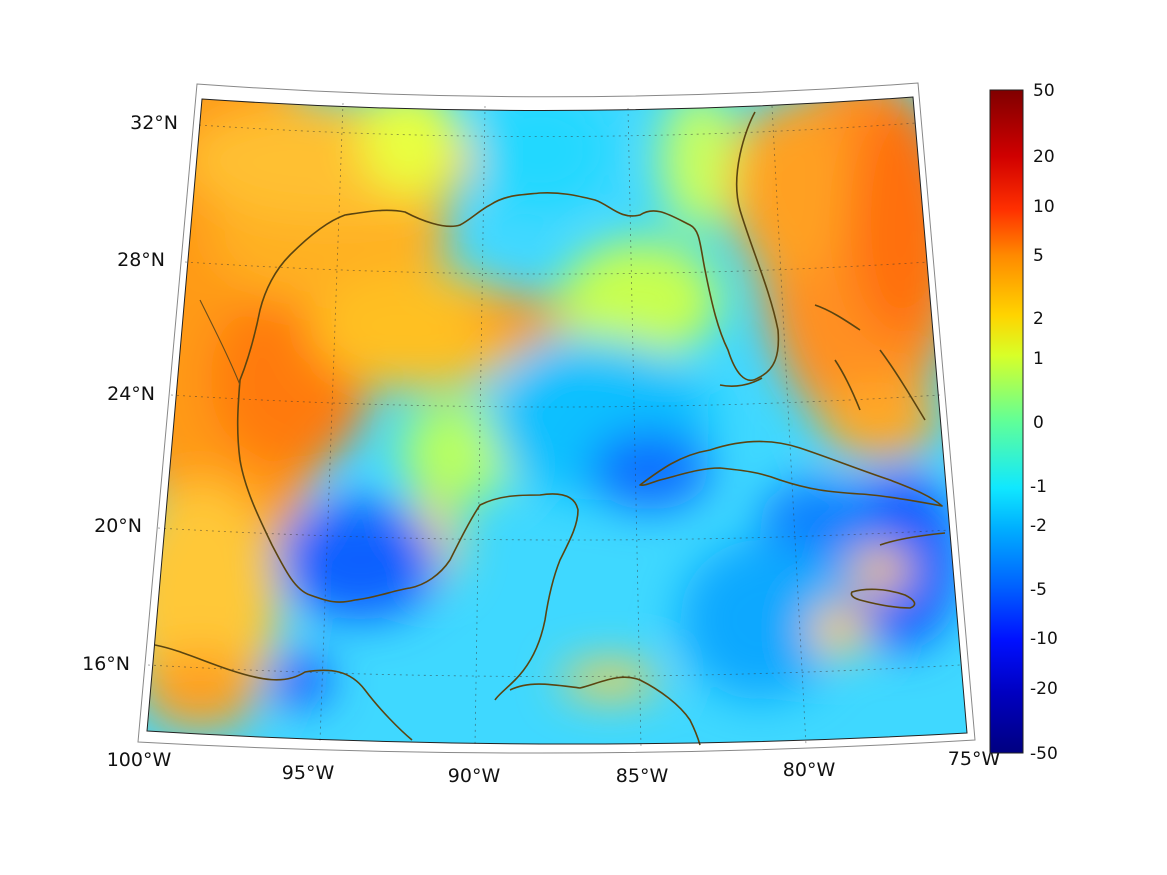 The image size is (1167, 875). Describe the element at coordinates (1044, 754) in the screenshot. I see `colorbar-tick-label: -50` at that location.